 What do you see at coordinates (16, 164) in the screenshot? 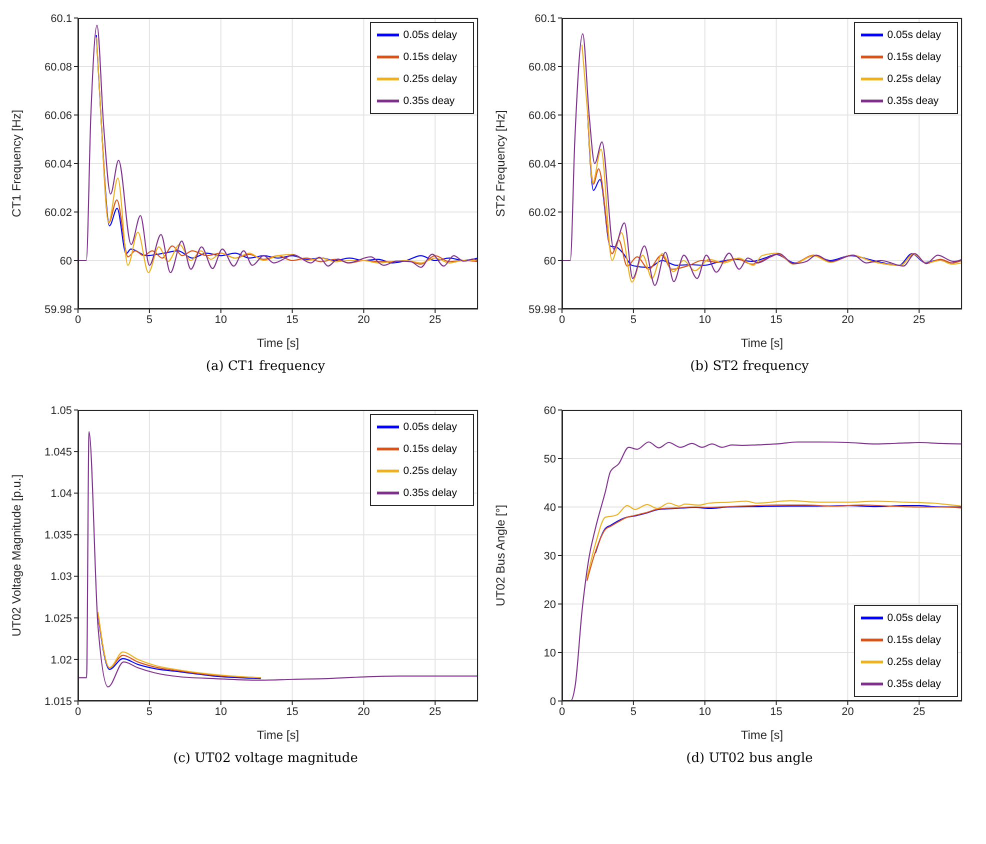
I see `y-axis-title: CT1 Frequency [Hz]` at bounding box center [16, 164].